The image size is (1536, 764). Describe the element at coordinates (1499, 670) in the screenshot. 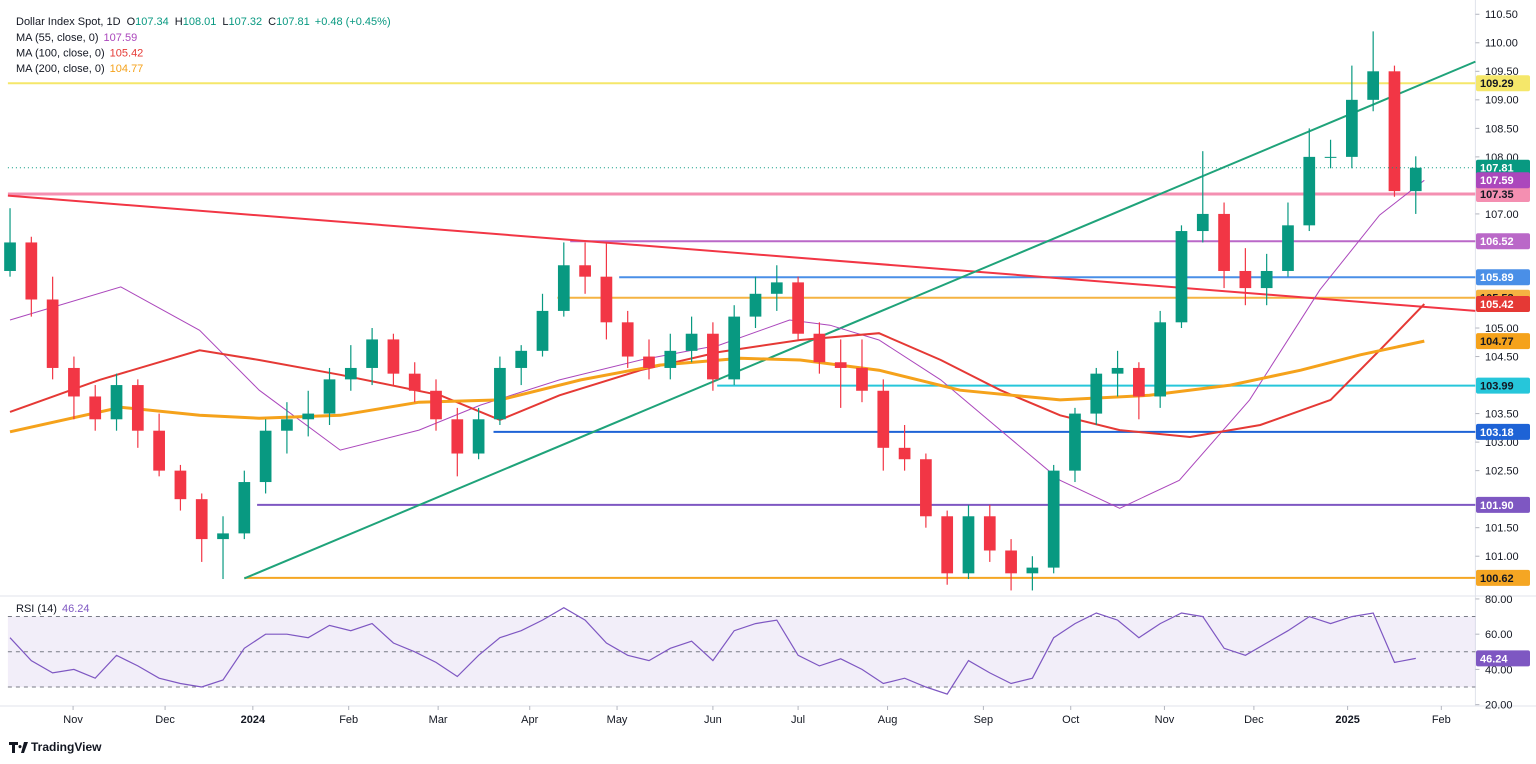

I see `rsi-tick-label: 40.00` at that location.